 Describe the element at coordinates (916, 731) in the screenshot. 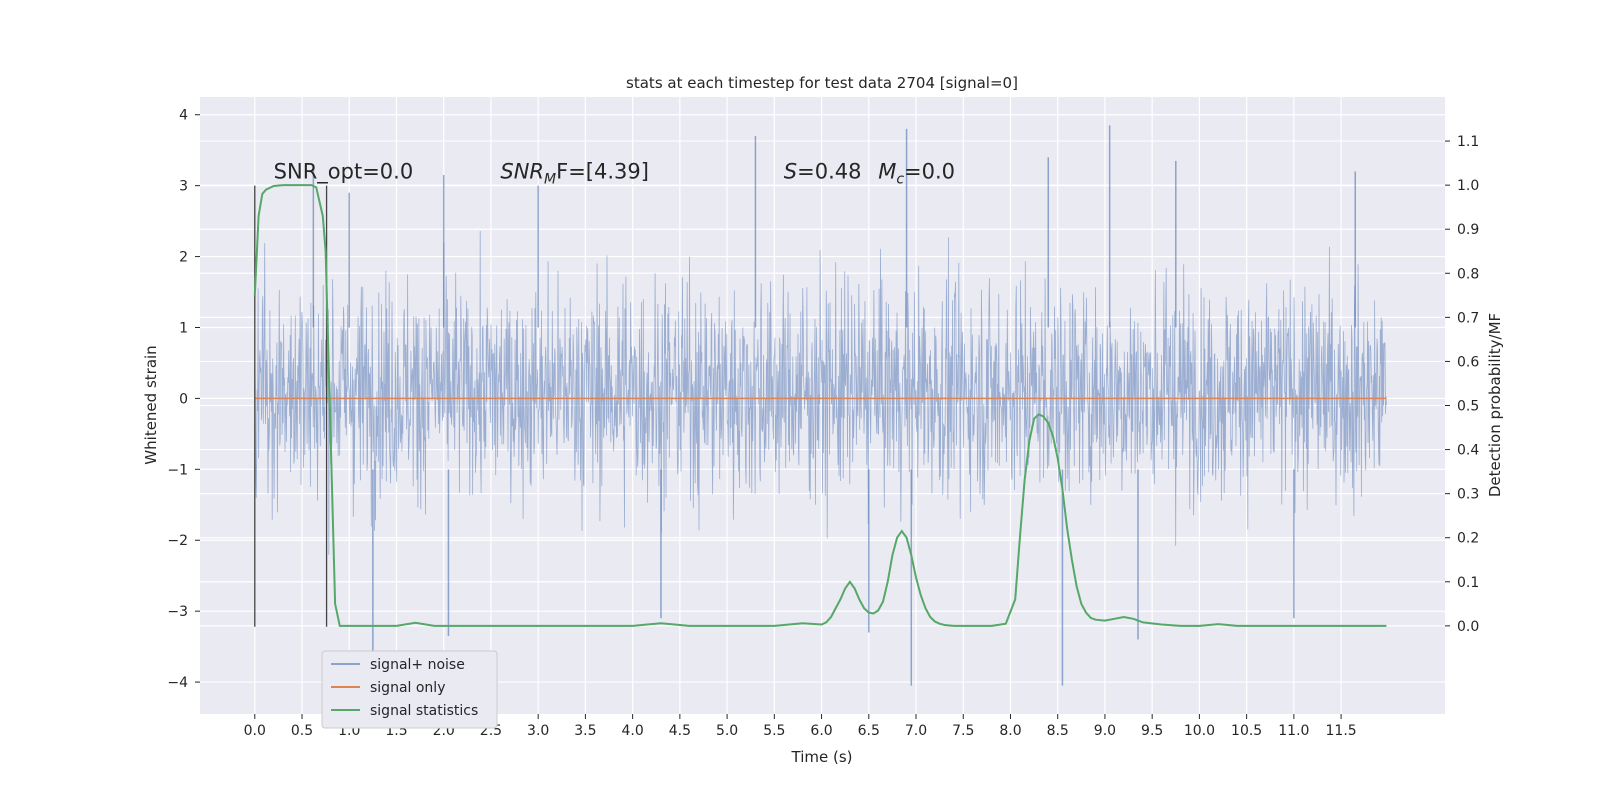

I see `x-tick-label: 7.0` at that location.